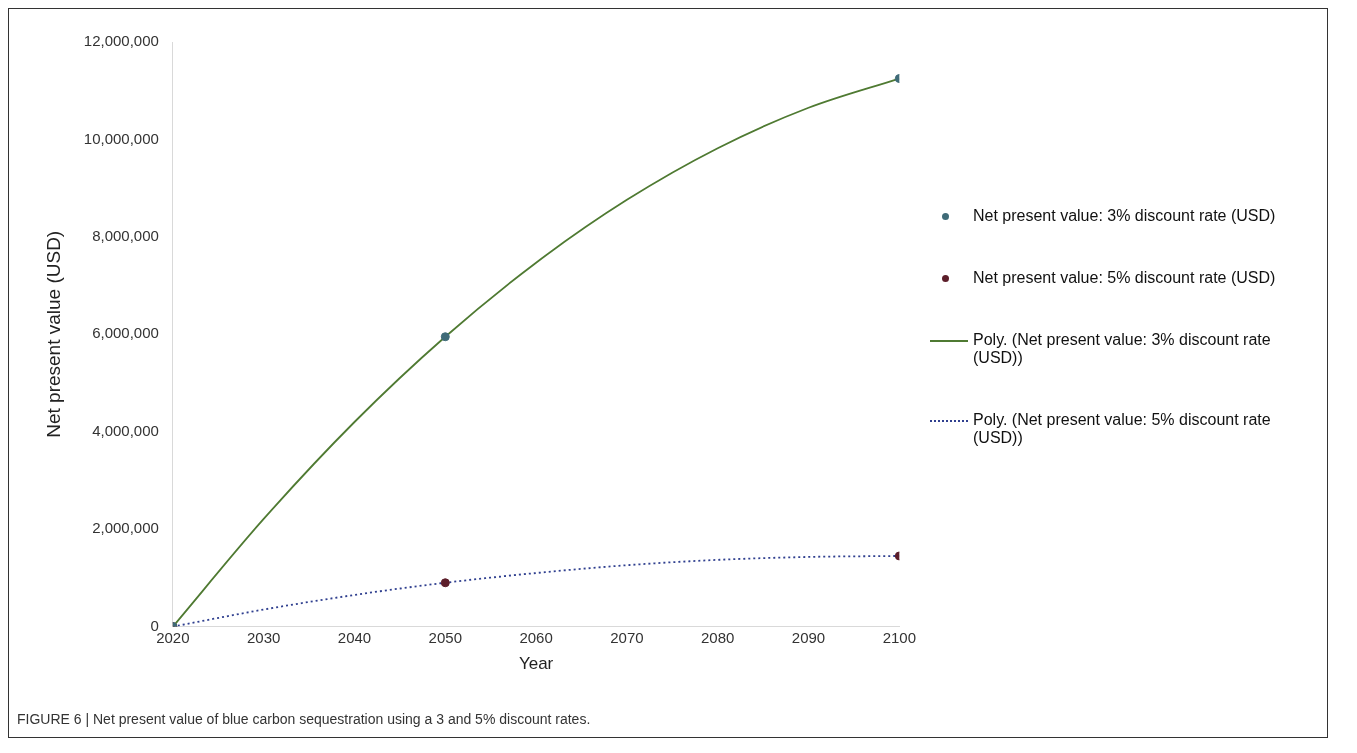  I want to click on legend-label: Poly. (Net present value: 5% discount rate (USD)), so click(1122, 429).